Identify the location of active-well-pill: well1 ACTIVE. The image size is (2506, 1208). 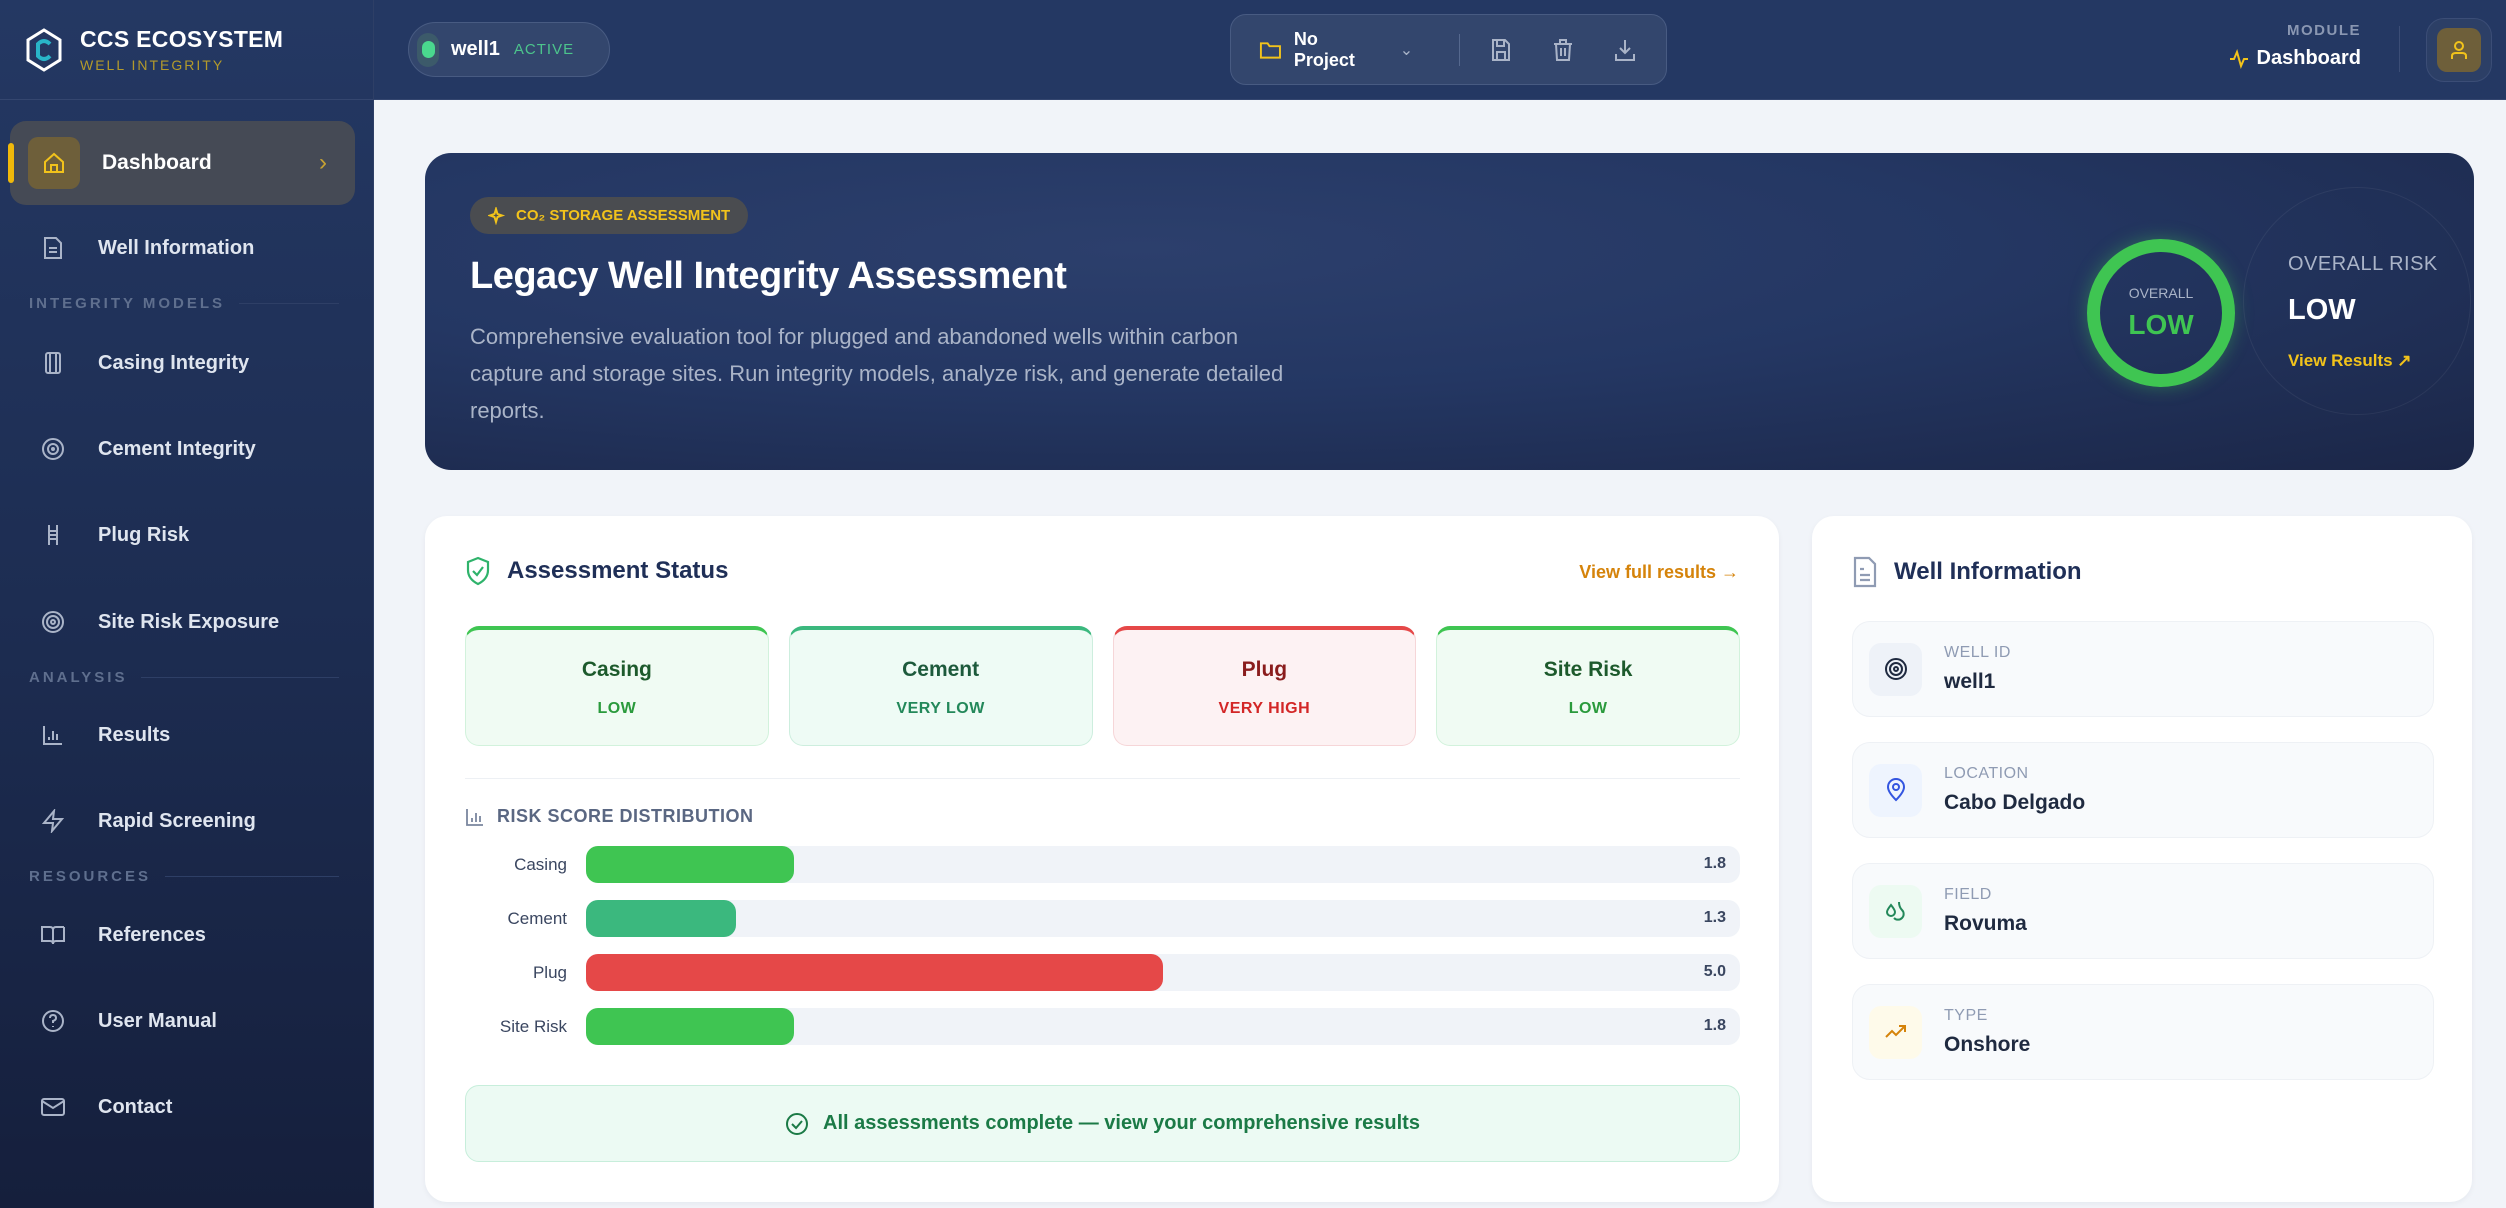
(509, 49).